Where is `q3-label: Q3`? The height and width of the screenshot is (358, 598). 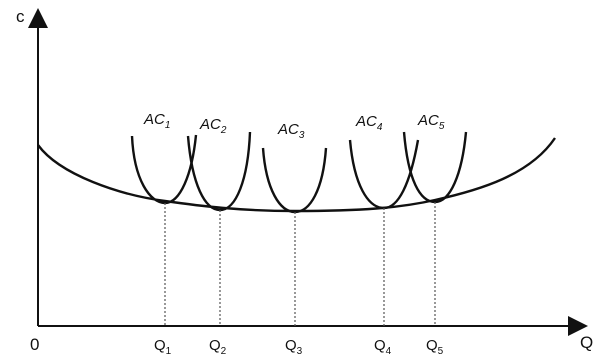
q3-label: Q3 is located at coordinates (294, 347).